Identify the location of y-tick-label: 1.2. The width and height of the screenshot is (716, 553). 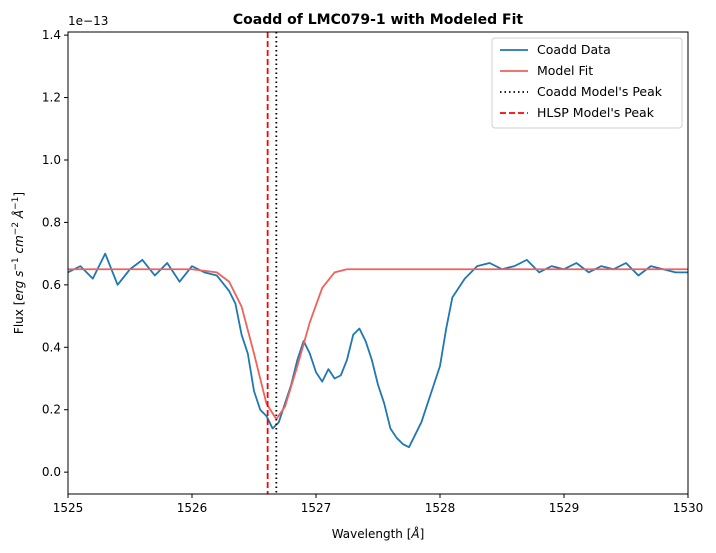
(51, 98).